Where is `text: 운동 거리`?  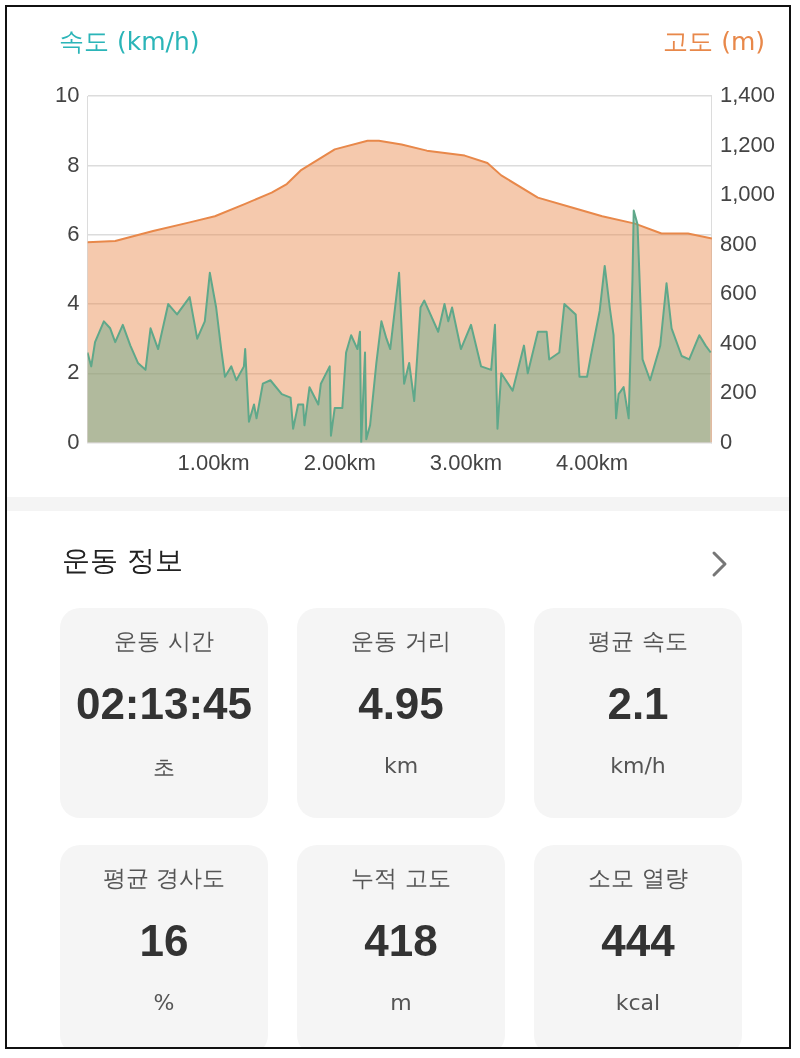
text: 운동 거리 is located at coordinates (401, 641).